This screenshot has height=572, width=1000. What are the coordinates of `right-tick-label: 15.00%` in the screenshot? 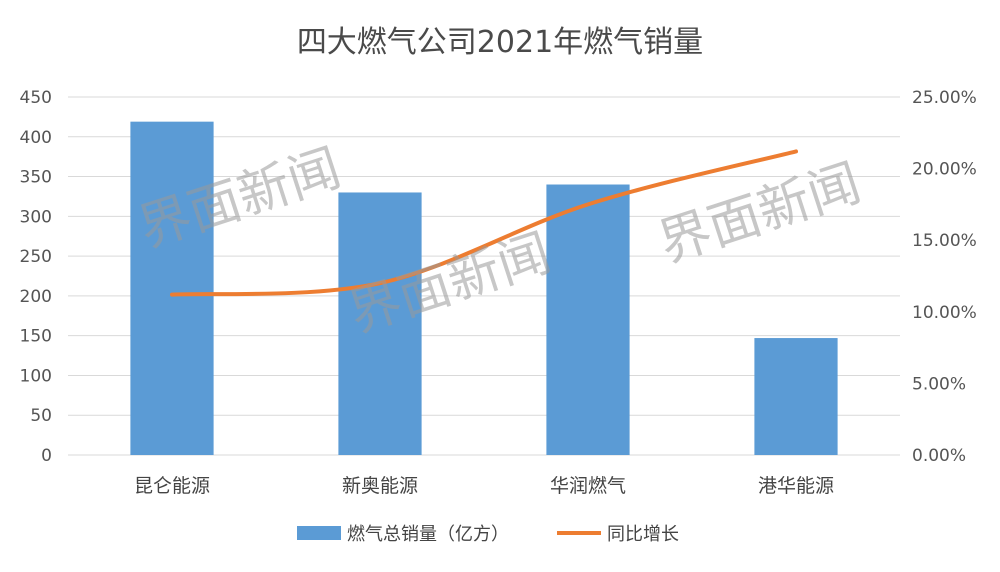 It's located at (944, 241).